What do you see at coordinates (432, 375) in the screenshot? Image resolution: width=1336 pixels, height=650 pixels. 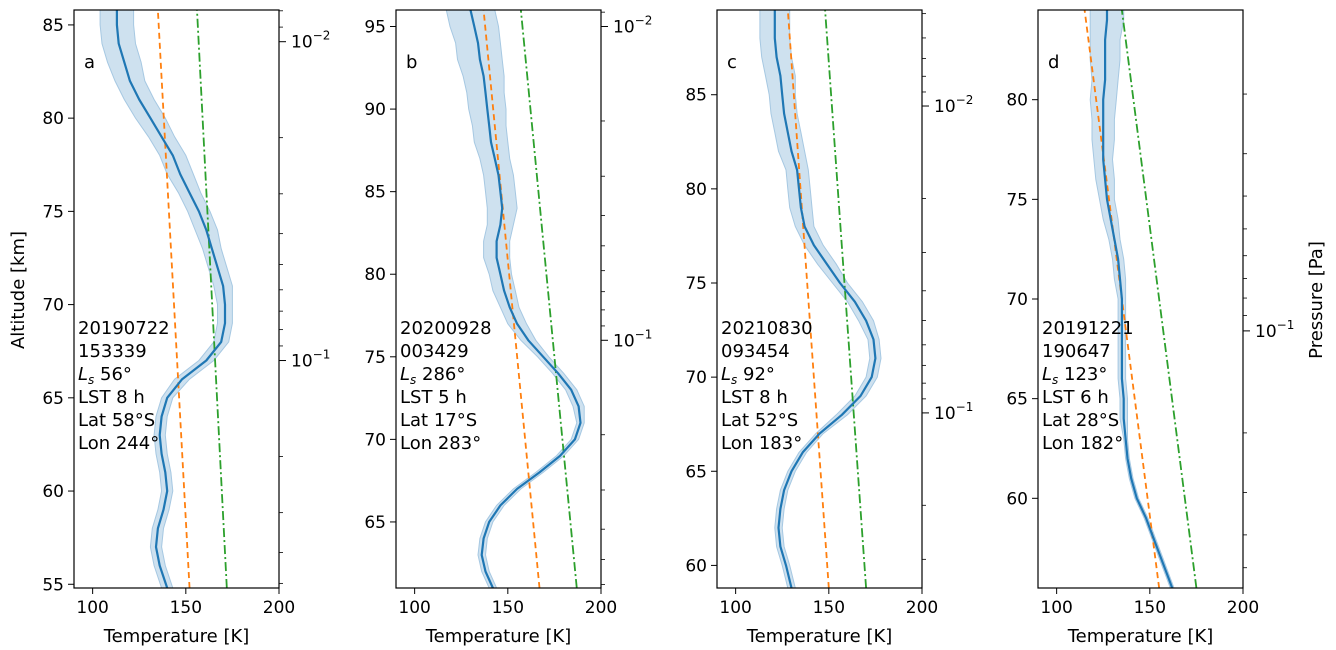 I see `annotation-line: Ls 286°` at bounding box center [432, 375].